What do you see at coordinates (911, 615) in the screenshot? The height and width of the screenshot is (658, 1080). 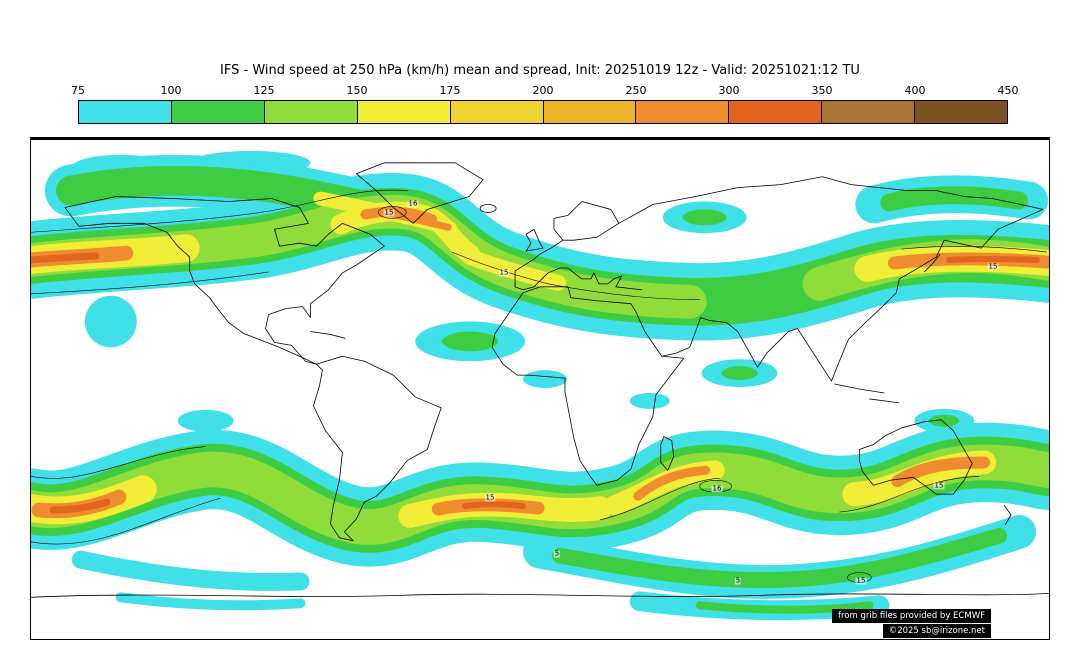 I see `attribution-source: from grib files provided by ECMWF` at bounding box center [911, 615].